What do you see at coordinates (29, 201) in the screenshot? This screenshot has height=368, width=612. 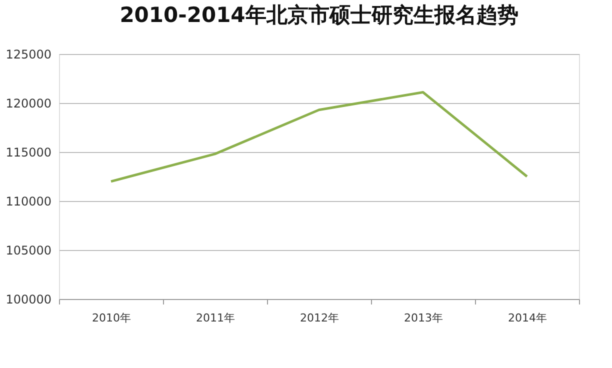 I see `y-tick-label: 110000` at bounding box center [29, 201].